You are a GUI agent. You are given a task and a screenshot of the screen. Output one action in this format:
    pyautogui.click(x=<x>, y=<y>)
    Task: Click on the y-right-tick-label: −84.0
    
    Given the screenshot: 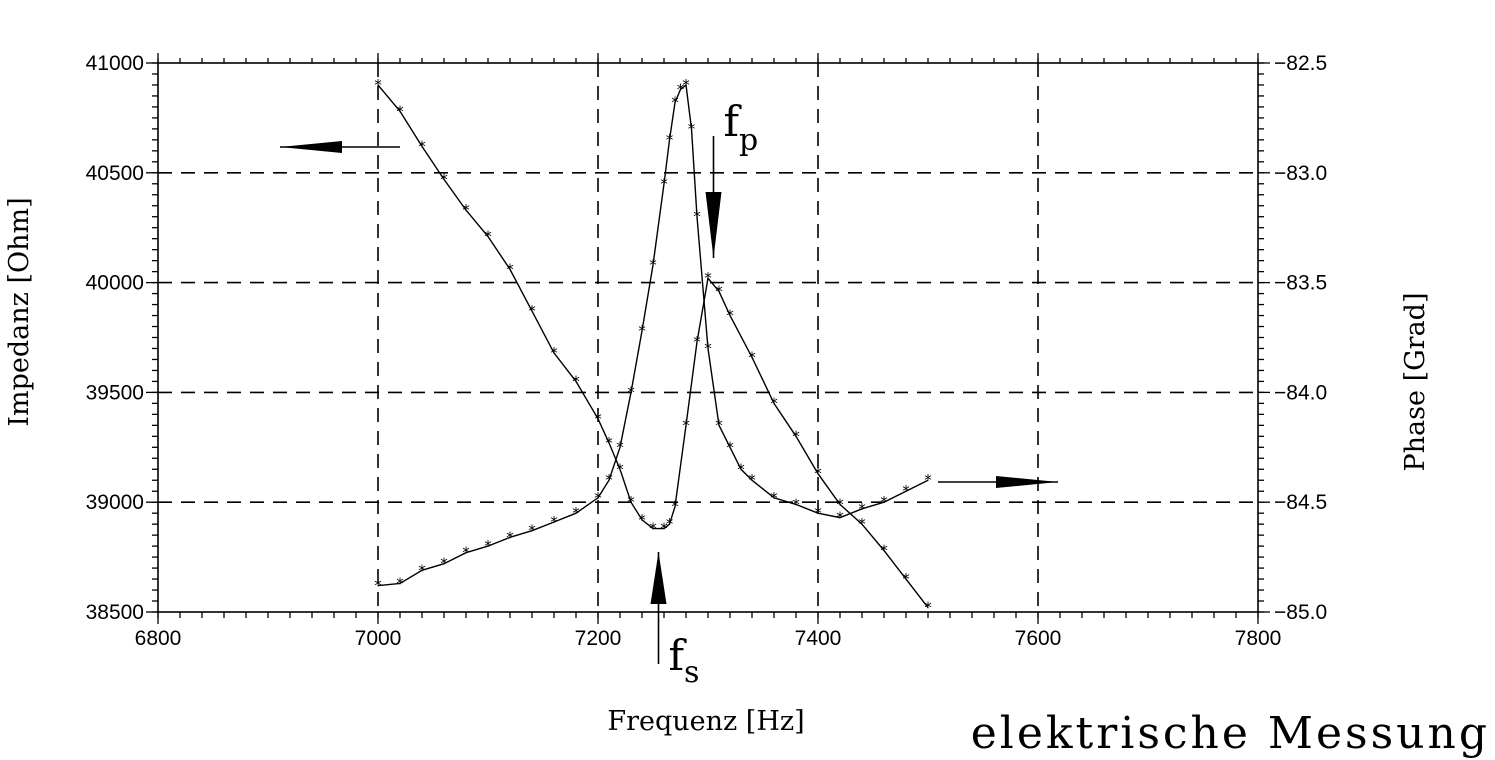 What is the action you would take?
    pyautogui.click(x=1300, y=392)
    